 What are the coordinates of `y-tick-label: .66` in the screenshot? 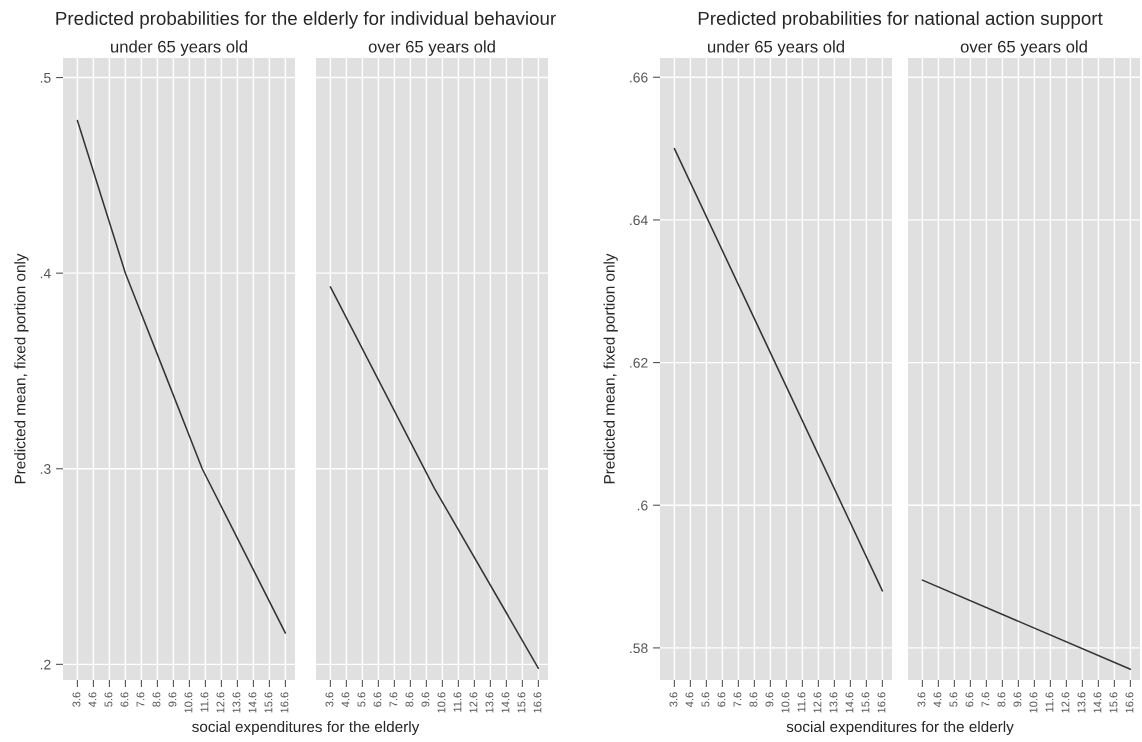 It's located at (639, 77).